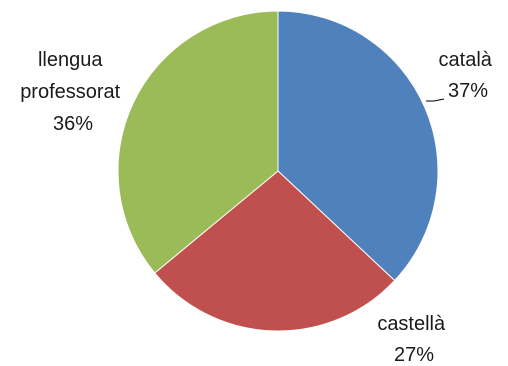 The height and width of the screenshot is (366, 508). What do you see at coordinates (70, 92) in the screenshot?
I see `label-llengua-line2: professorat` at bounding box center [70, 92].